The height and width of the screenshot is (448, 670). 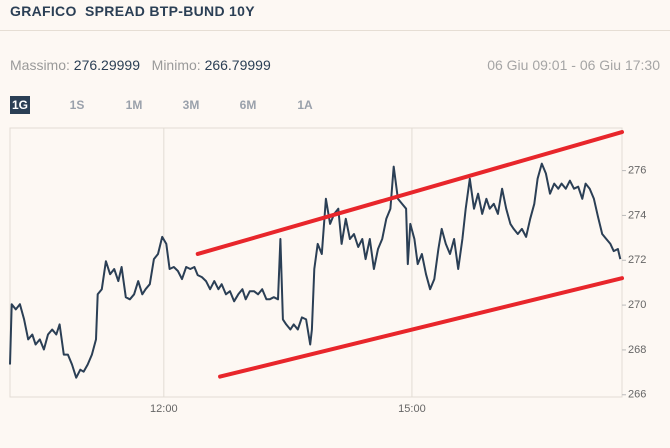 I want to click on y-tick-label: 266, so click(x=637, y=395).